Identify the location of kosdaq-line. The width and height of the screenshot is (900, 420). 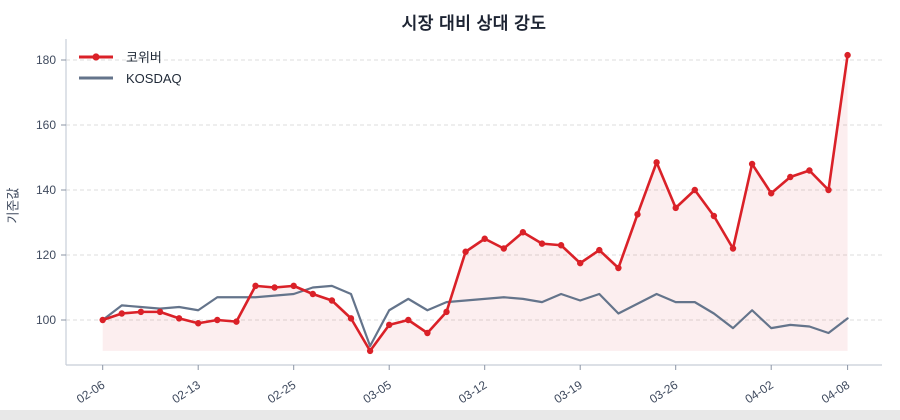
(475, 316).